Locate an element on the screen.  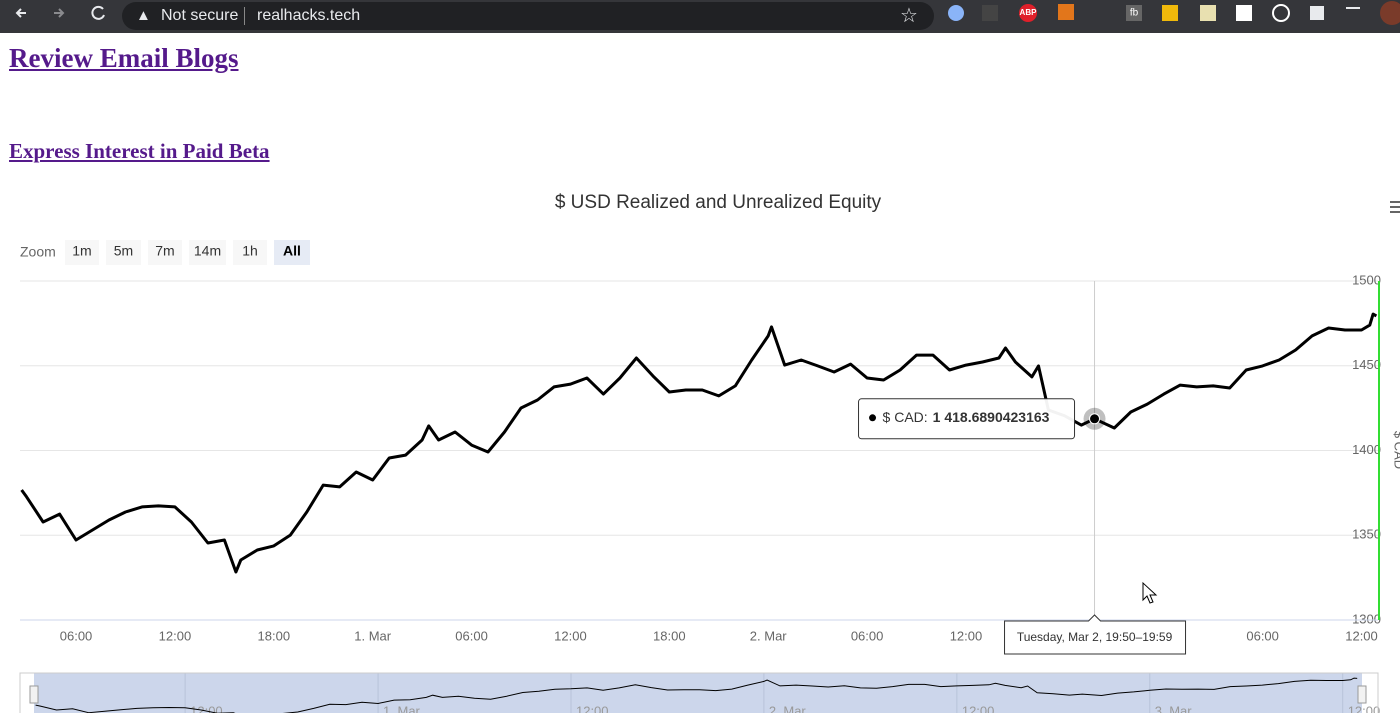
hover-point is located at coordinates (1095, 419).